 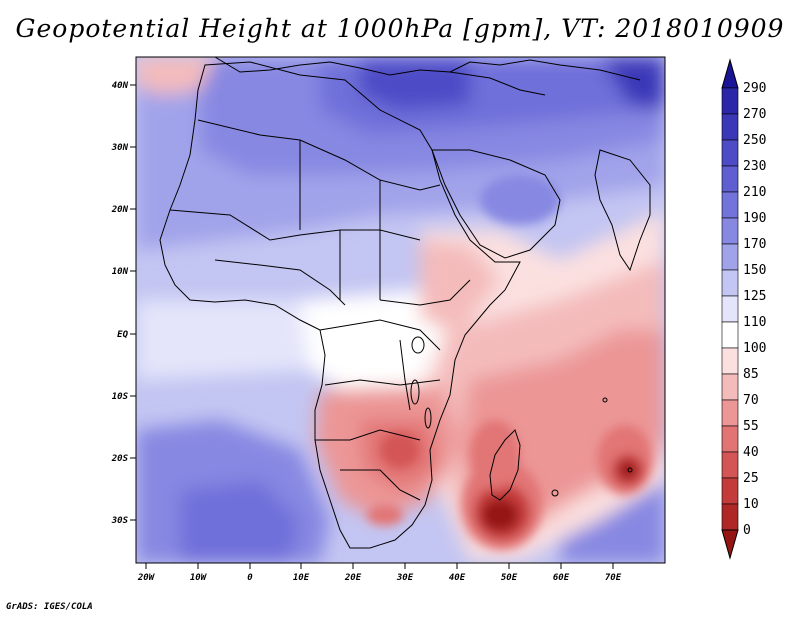 What do you see at coordinates (133, 302) in the screenshot?
I see `latitude-axis` at bounding box center [133, 302].